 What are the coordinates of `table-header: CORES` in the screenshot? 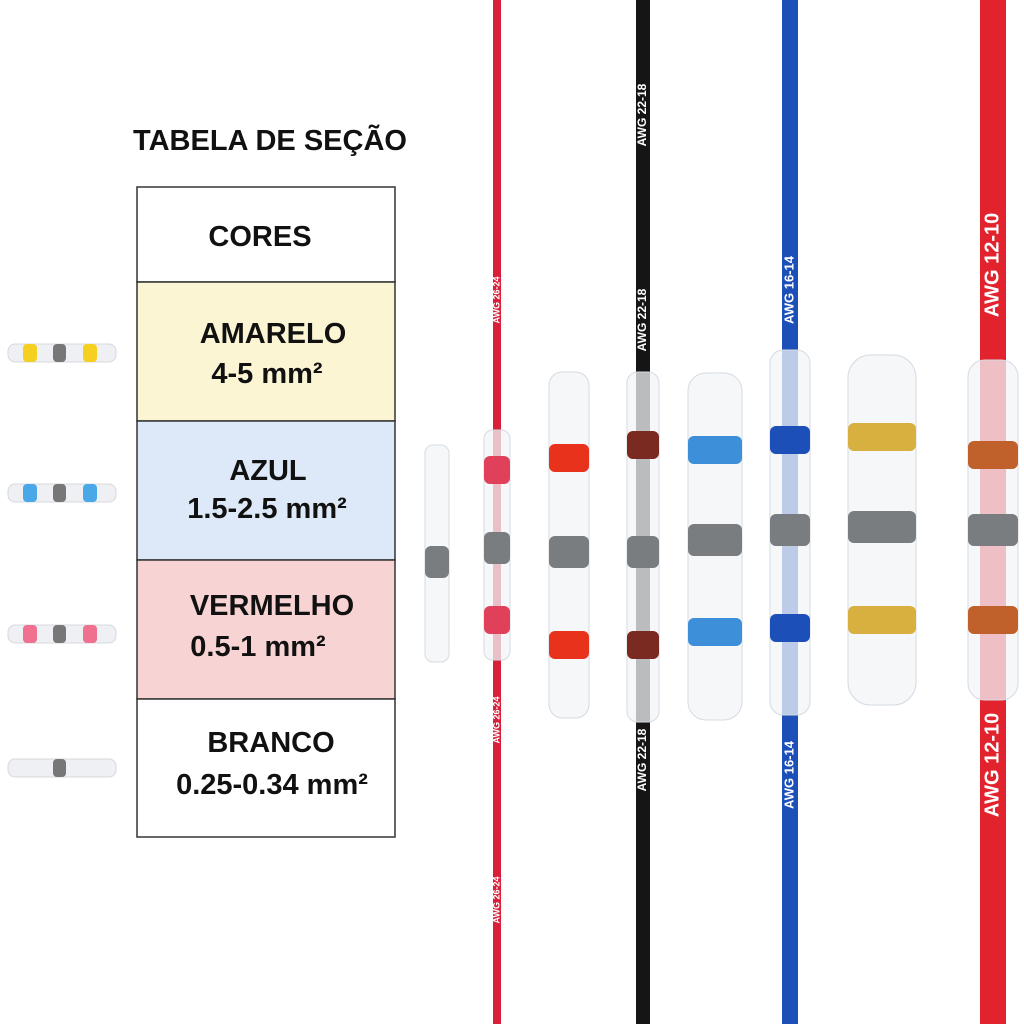 It's located at (259, 237).